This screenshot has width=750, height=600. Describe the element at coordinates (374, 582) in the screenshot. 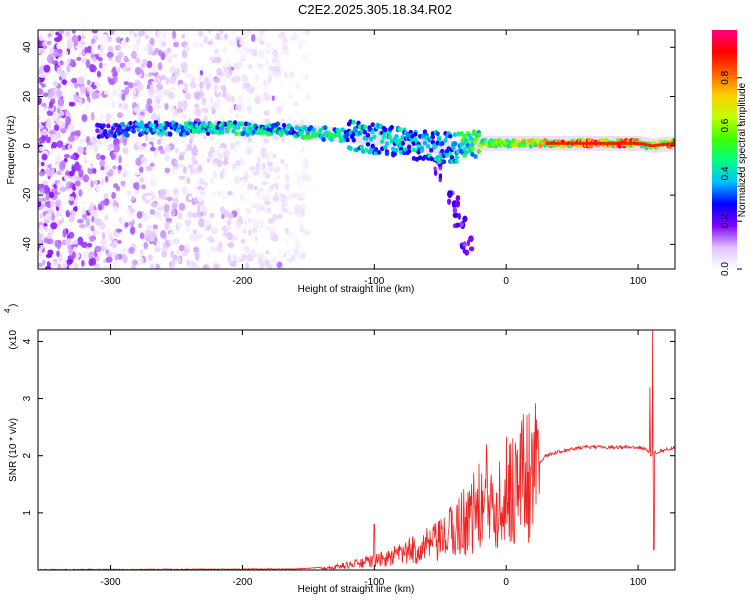

I see `x-tick-label: -100` at that location.